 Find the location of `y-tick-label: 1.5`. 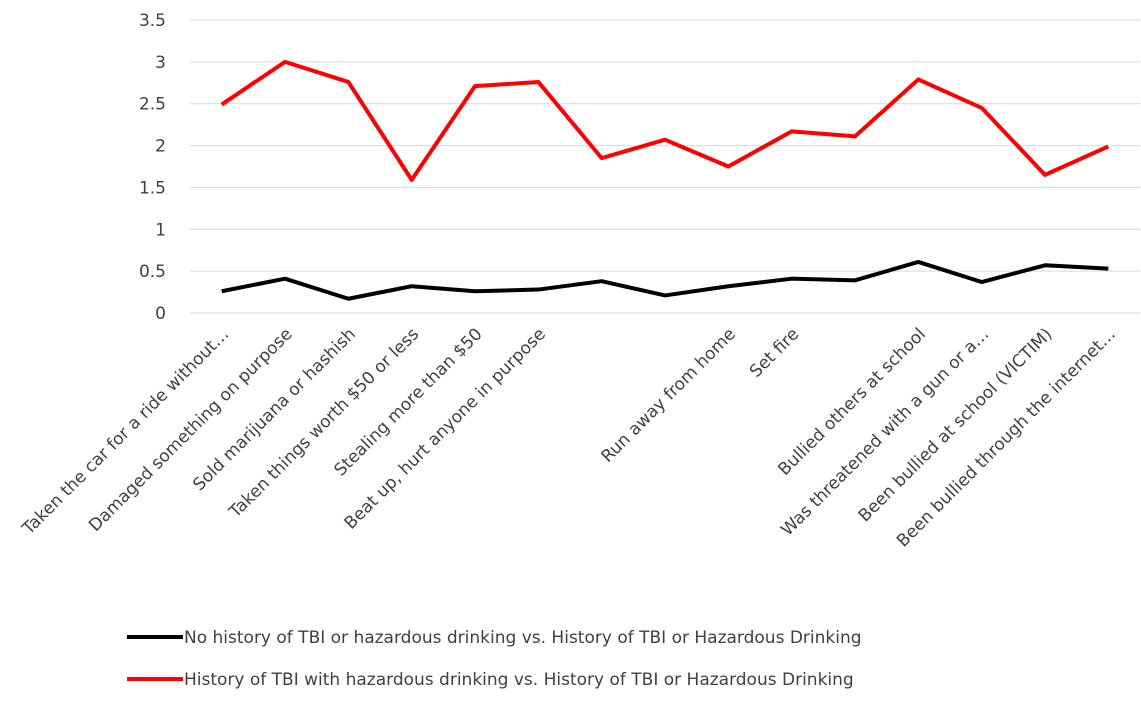

y-tick-label: 1.5 is located at coordinates (152, 188).